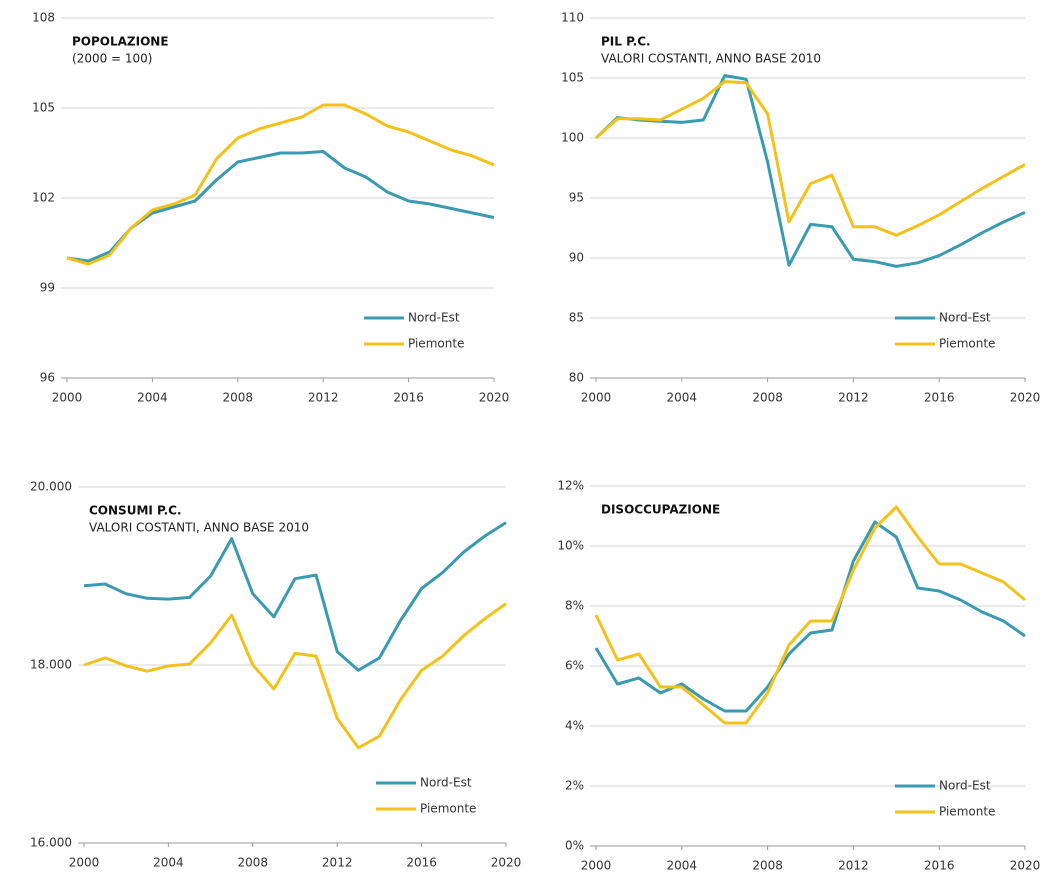  Describe the element at coordinates (51, 843) in the screenshot. I see `y-tick-label: 16.000` at that location.